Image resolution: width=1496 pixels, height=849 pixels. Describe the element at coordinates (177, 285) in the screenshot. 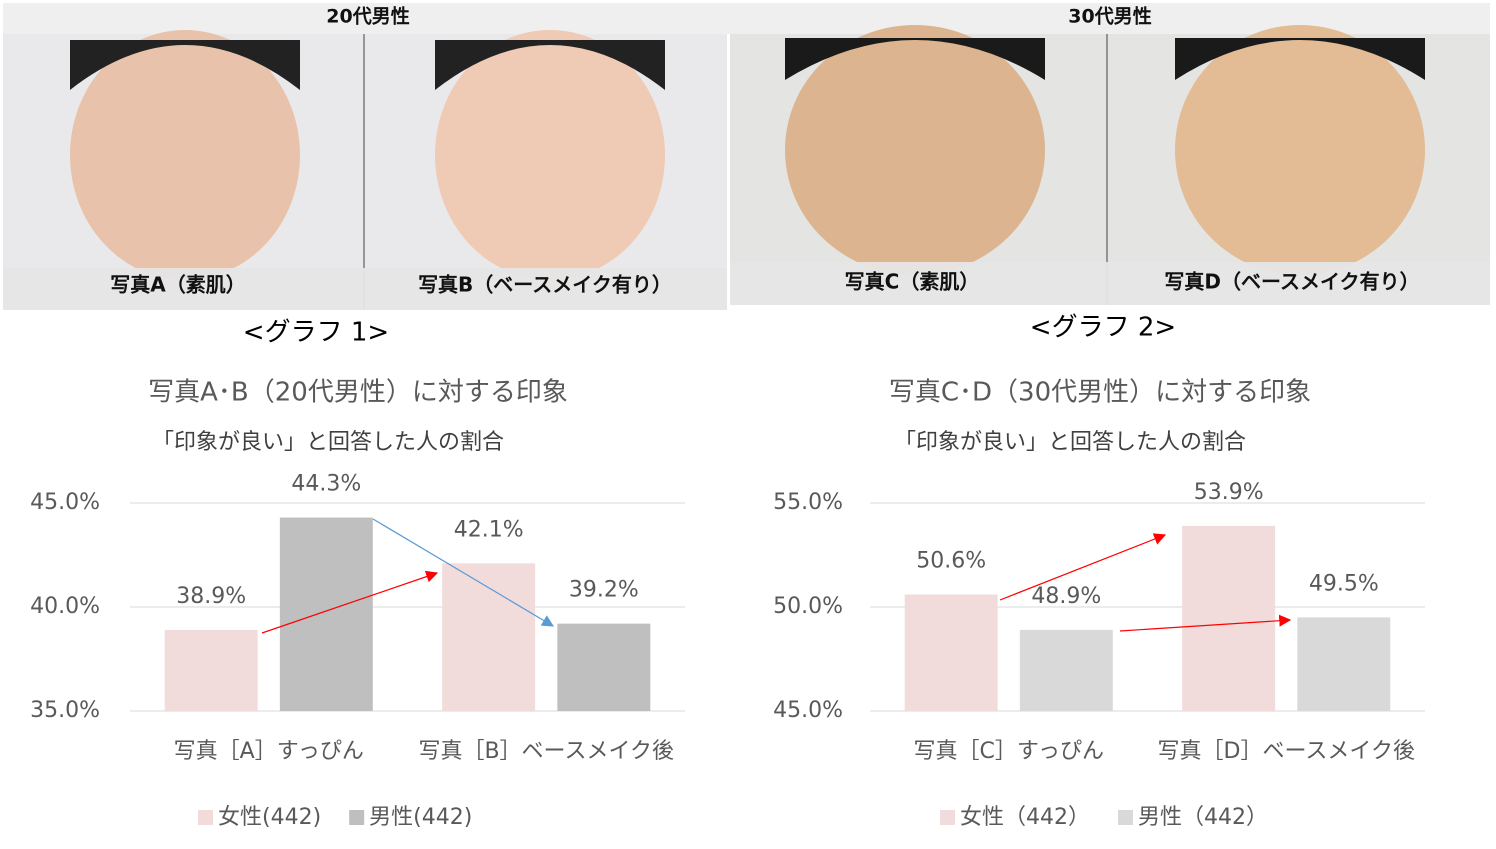

I see `photo-caption: 写真A（素肌）` at that location.